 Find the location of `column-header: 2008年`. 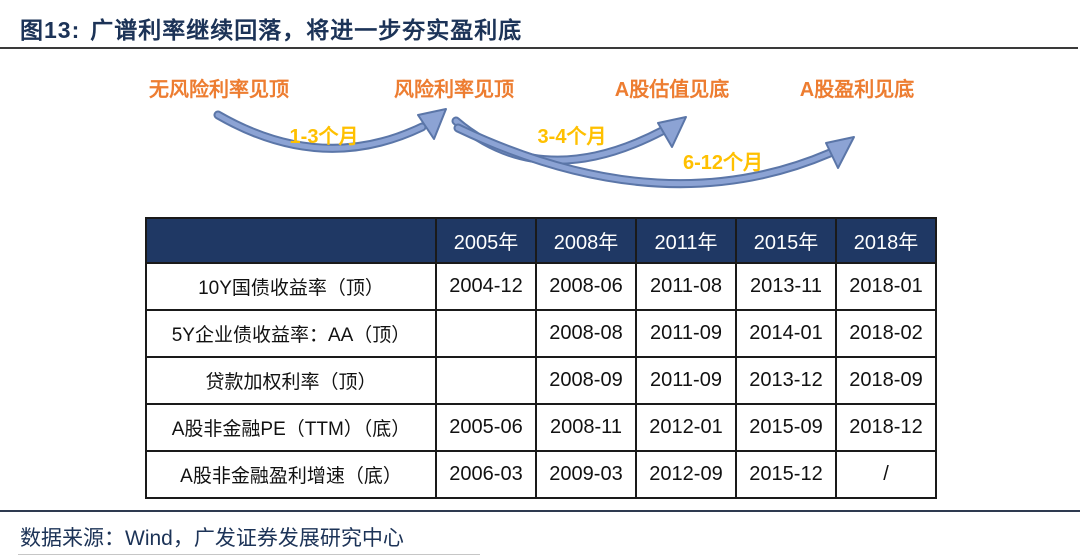

column-header: 2008年 is located at coordinates (586, 240).